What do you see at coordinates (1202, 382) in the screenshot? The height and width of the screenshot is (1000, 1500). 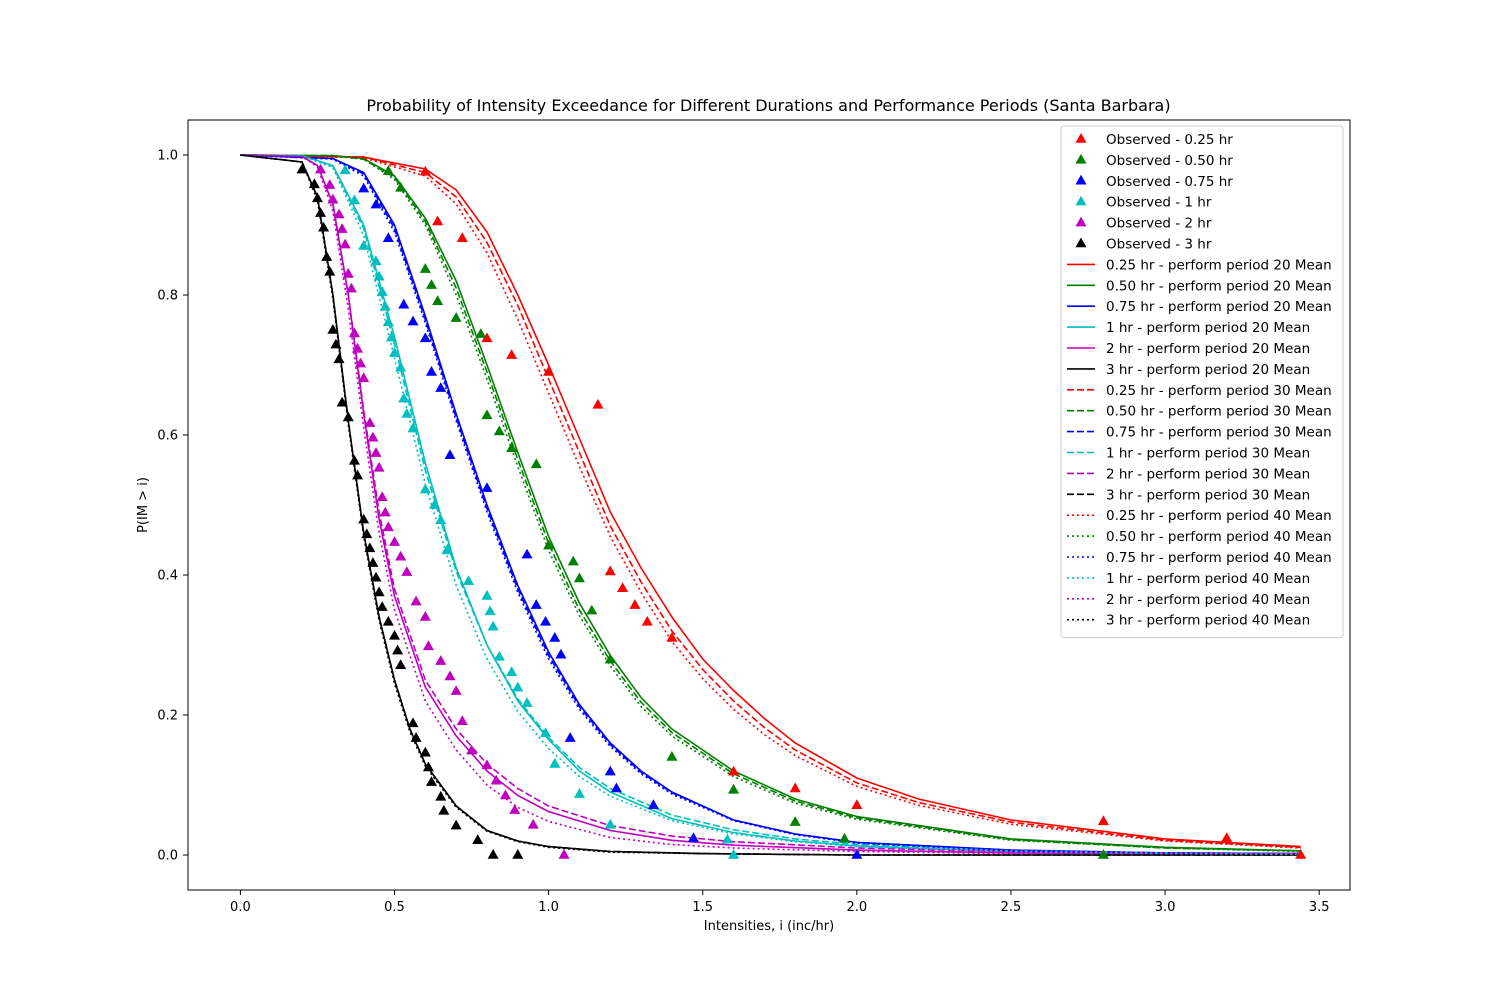 I see `legend-frame` at bounding box center [1202, 382].